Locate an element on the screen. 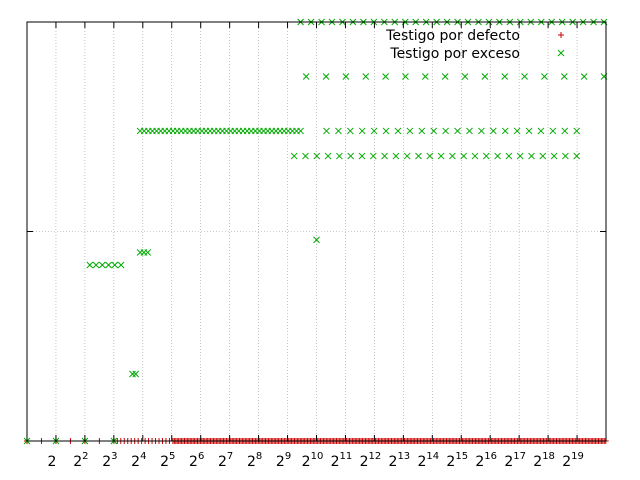 The height and width of the screenshot is (480, 640). x-tick-label: 23 is located at coordinates (109, 460).